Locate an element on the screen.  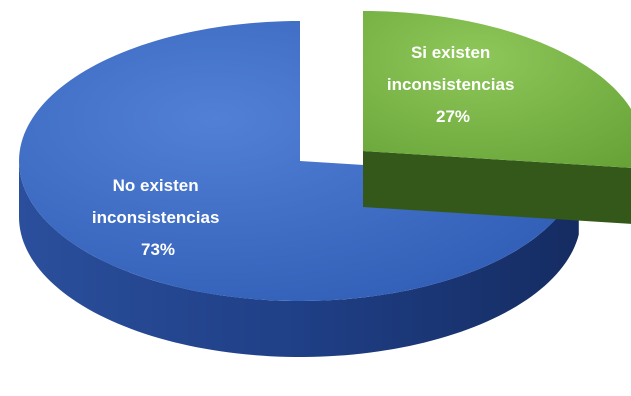
slice-label-no-existen-line1: No existen is located at coordinates (156, 185).